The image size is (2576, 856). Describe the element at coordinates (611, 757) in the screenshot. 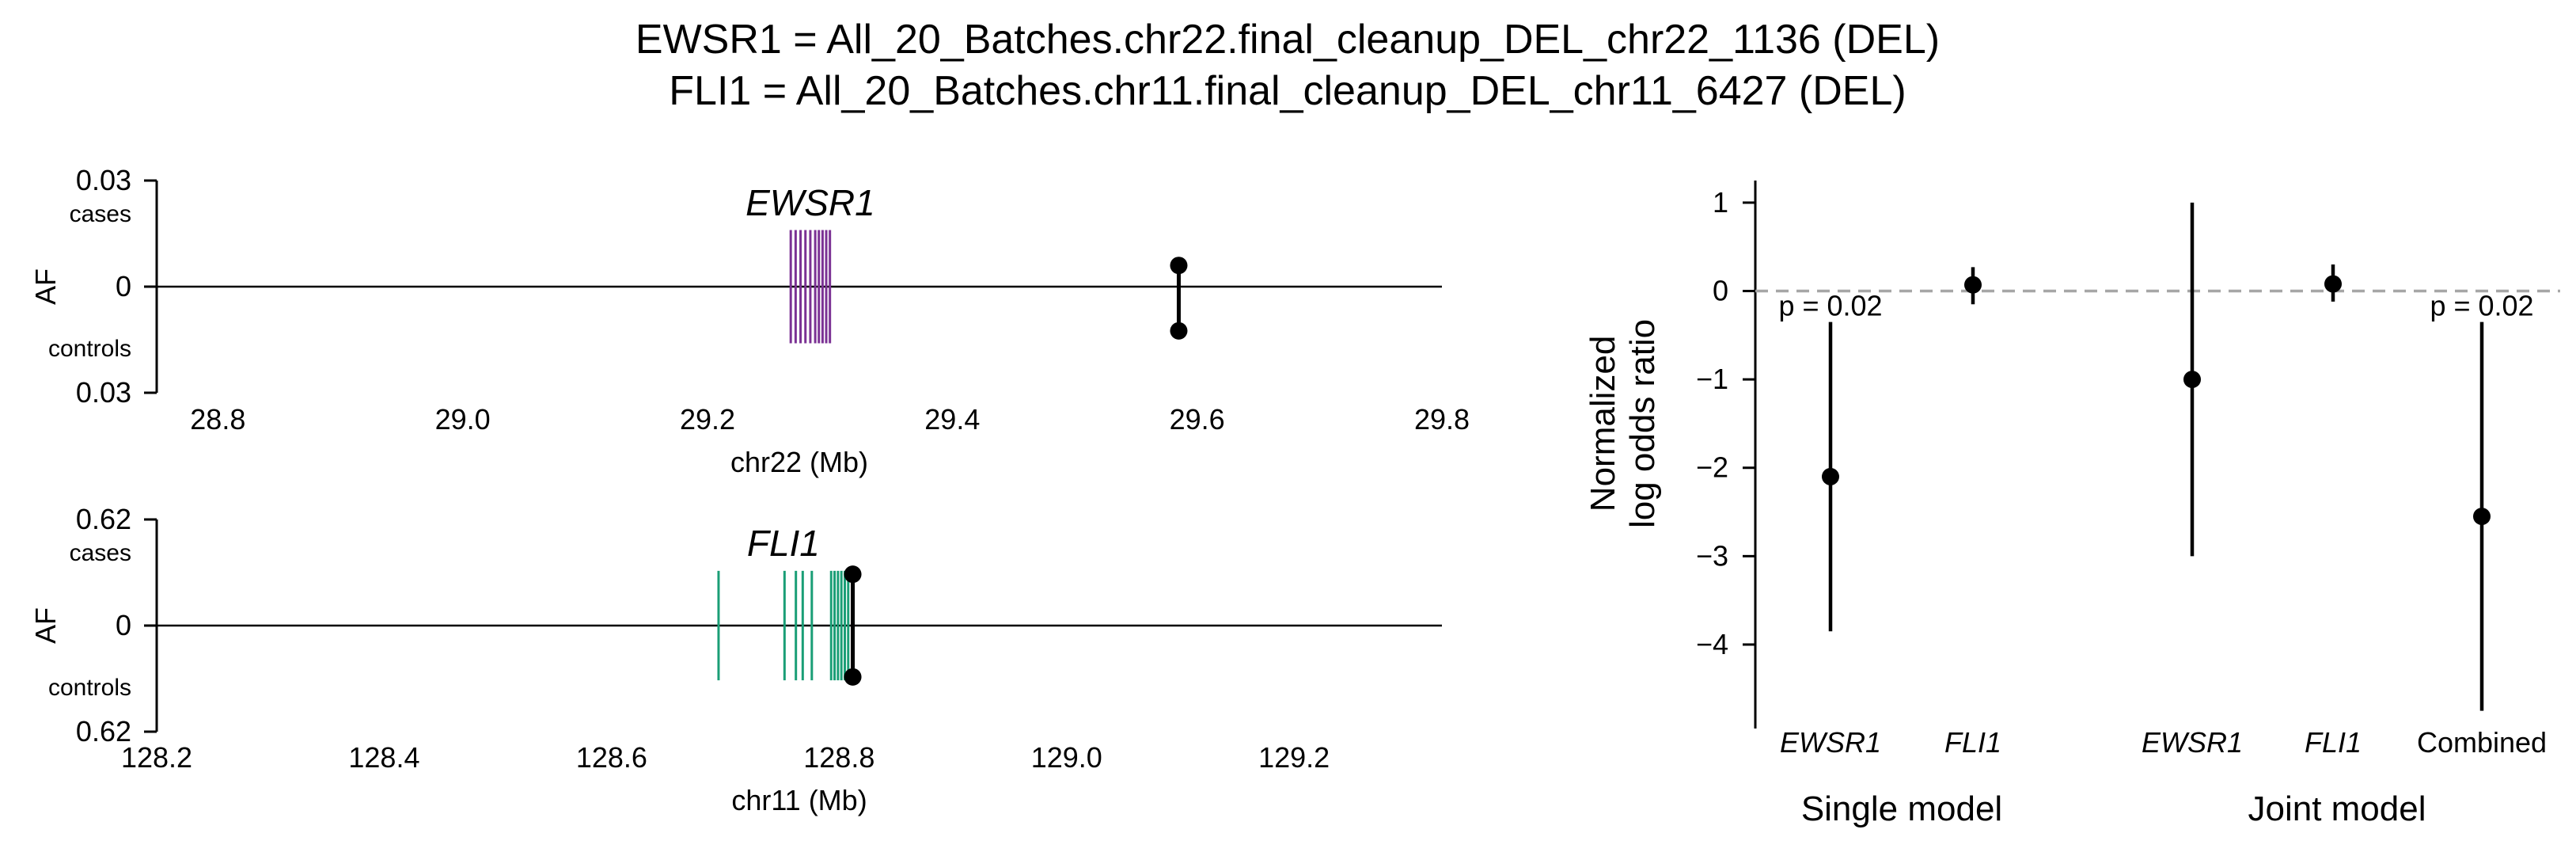

I see `x-tick-label: 128.6` at that location.